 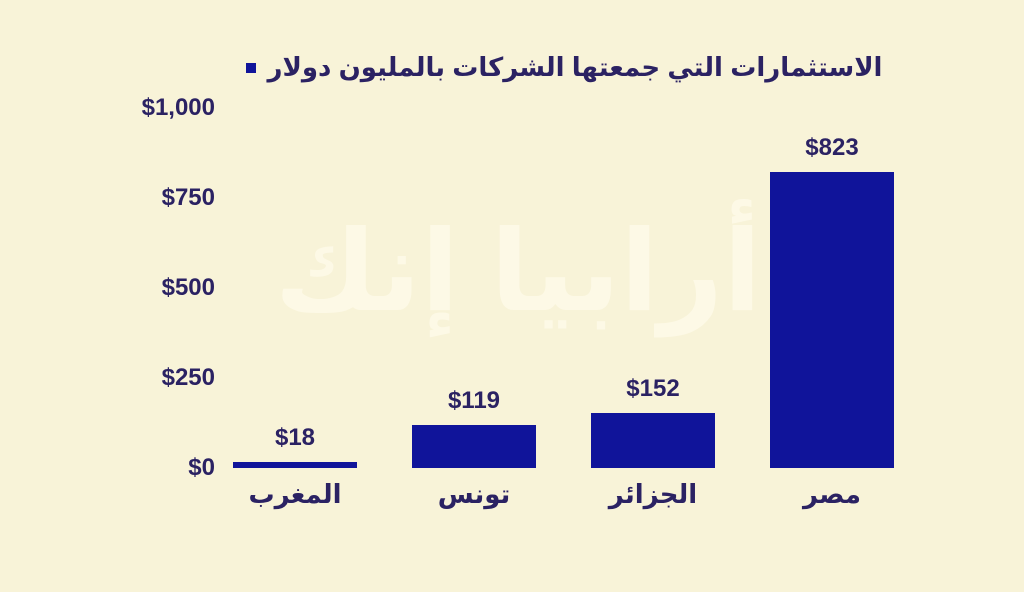 I want to click on y-axis-tick-label: $250, so click(x=188, y=377).